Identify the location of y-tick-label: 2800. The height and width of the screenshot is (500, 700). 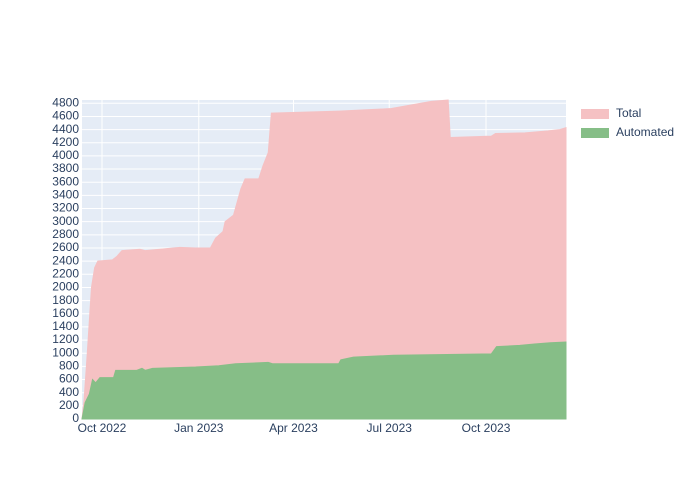
(65, 234).